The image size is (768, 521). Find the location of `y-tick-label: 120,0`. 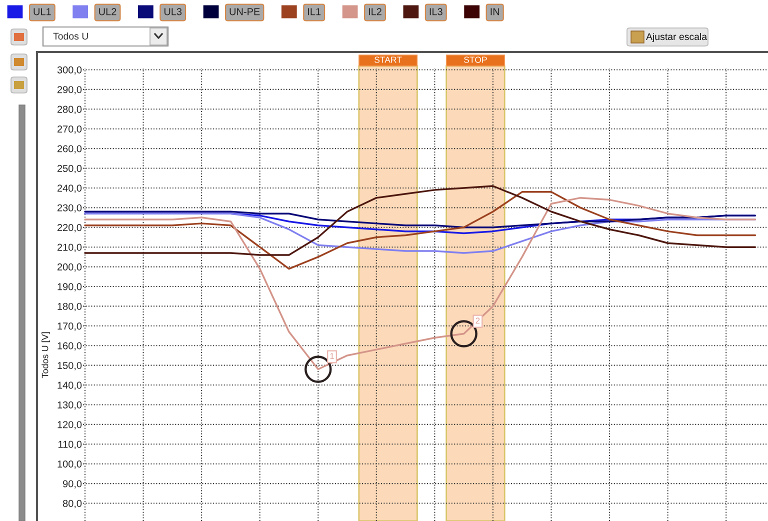

y-tick-label: 120,0 is located at coordinates (70, 425).